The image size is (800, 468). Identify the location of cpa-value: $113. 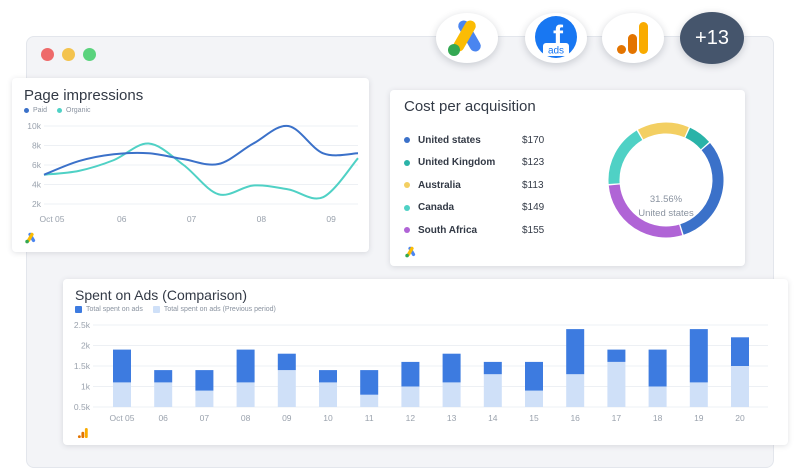
(533, 185).